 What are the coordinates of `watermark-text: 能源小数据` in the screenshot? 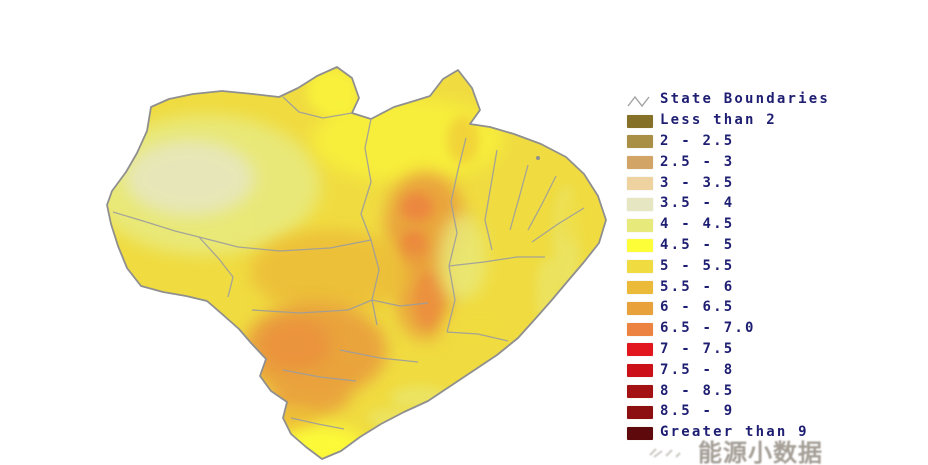 It's located at (760, 452).